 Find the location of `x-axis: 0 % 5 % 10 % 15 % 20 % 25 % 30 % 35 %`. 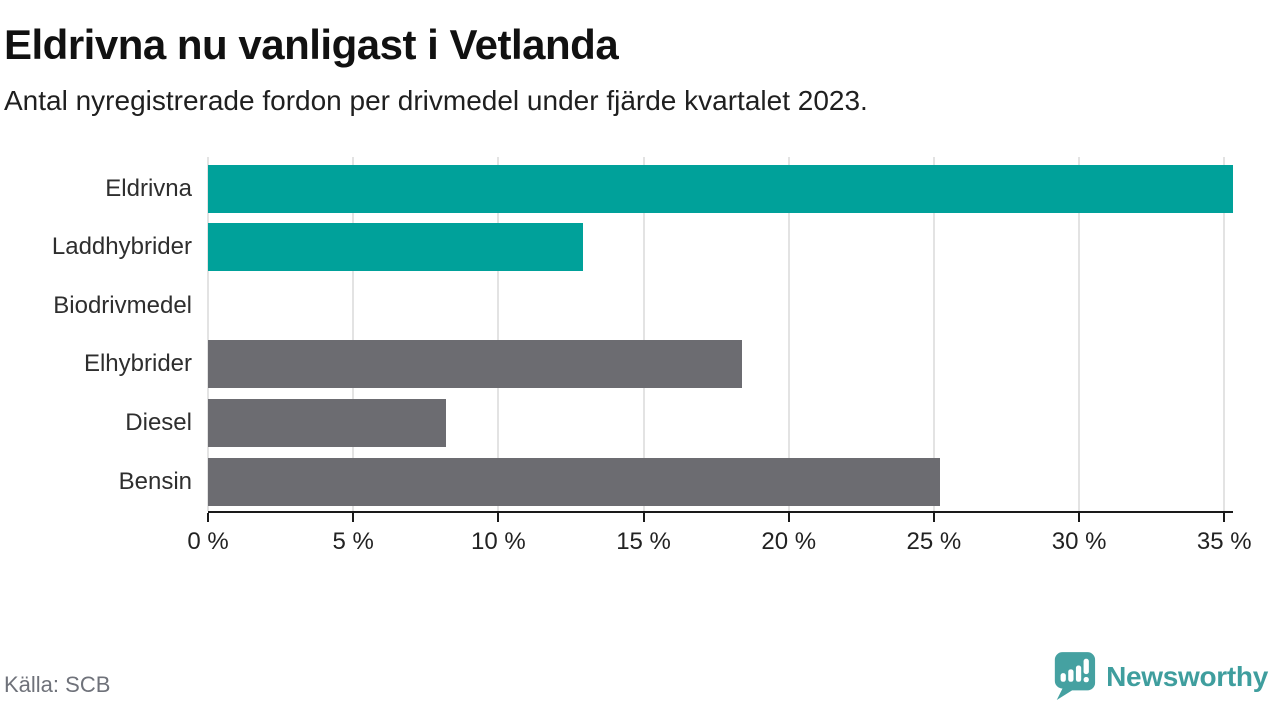

x-axis: 0 % 5 % 10 % 15 % 20 % 25 % 30 % 35 % is located at coordinates (719, 537).